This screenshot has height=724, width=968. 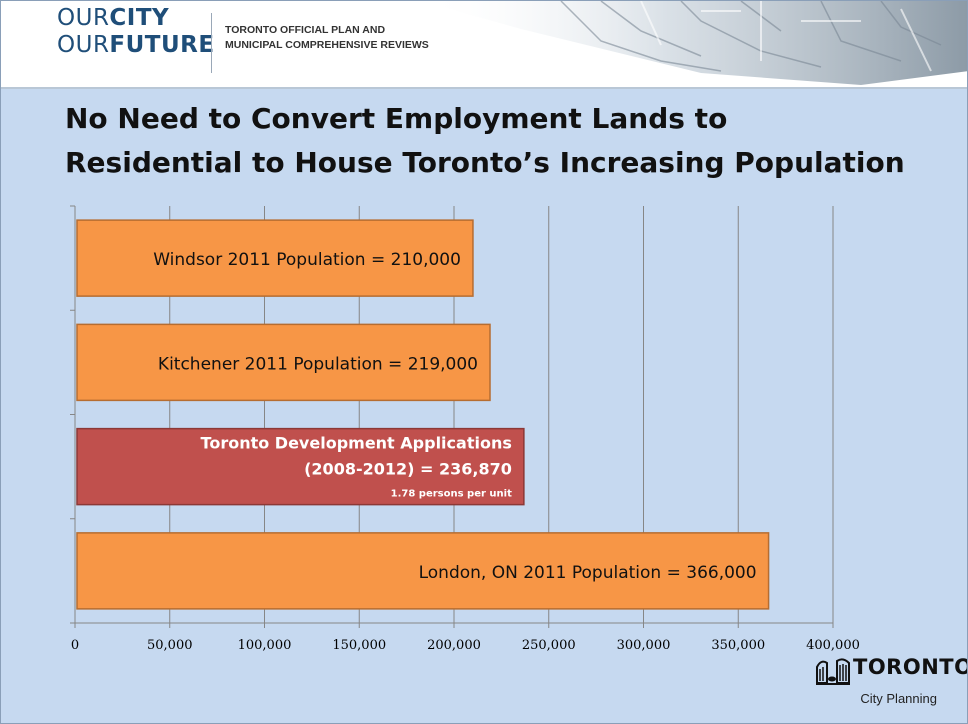 What do you see at coordinates (307, 260) in the screenshot?
I see `bar-data-label: Windsor 2011 Population = 210,000` at bounding box center [307, 260].